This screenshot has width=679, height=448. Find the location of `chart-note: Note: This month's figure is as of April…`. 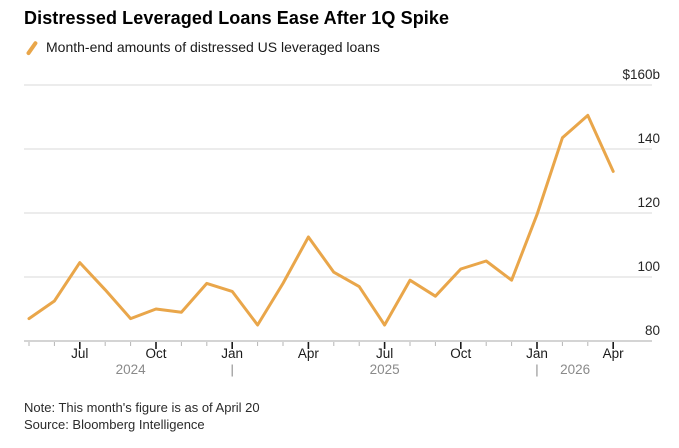

chart-note: Note: This month's figure is as of April… is located at coordinates (142, 407).